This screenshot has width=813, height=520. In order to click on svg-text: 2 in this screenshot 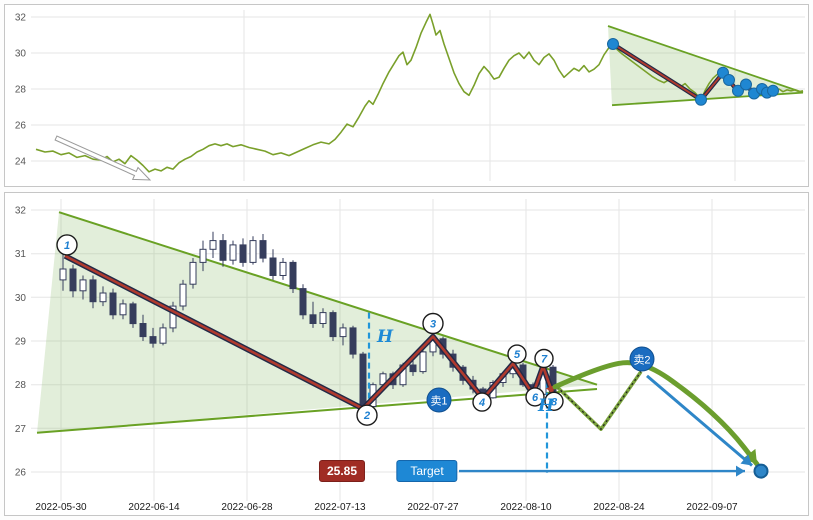, I will do `click(366, 416)`.